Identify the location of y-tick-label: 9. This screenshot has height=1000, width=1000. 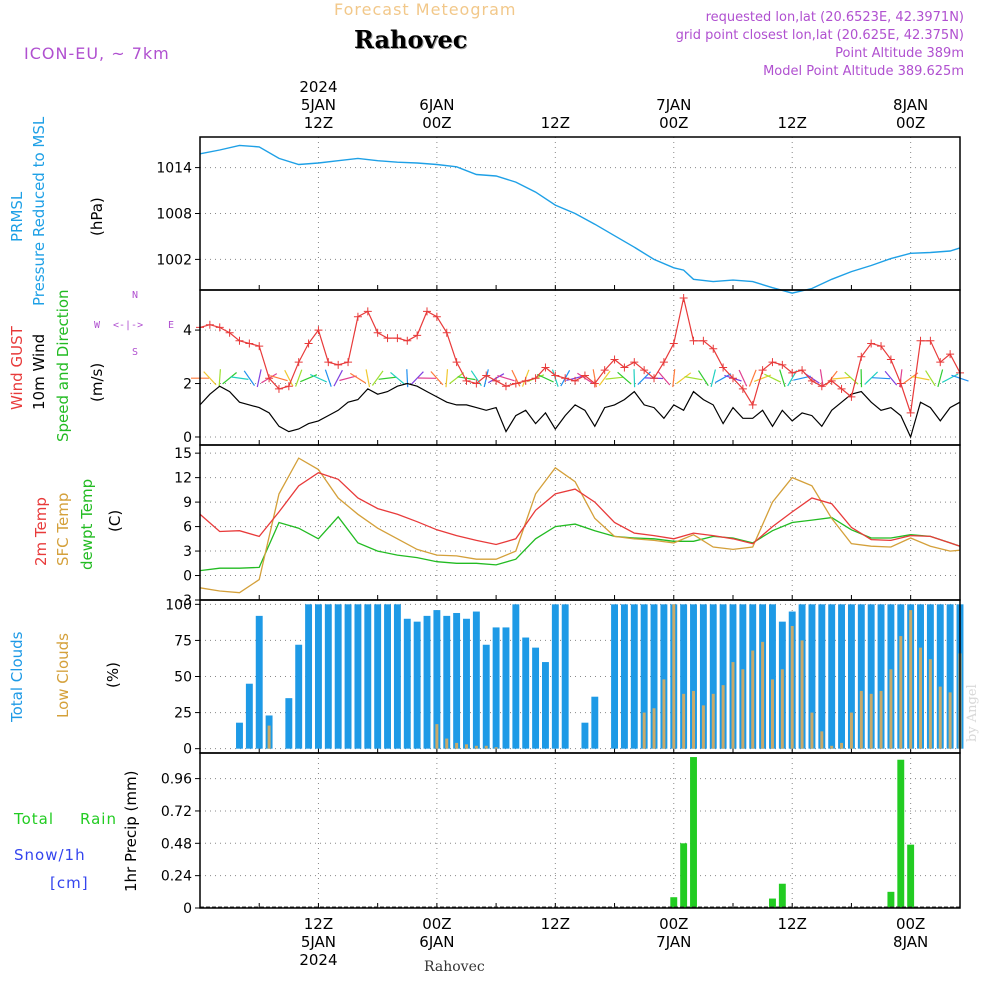
(187, 503).